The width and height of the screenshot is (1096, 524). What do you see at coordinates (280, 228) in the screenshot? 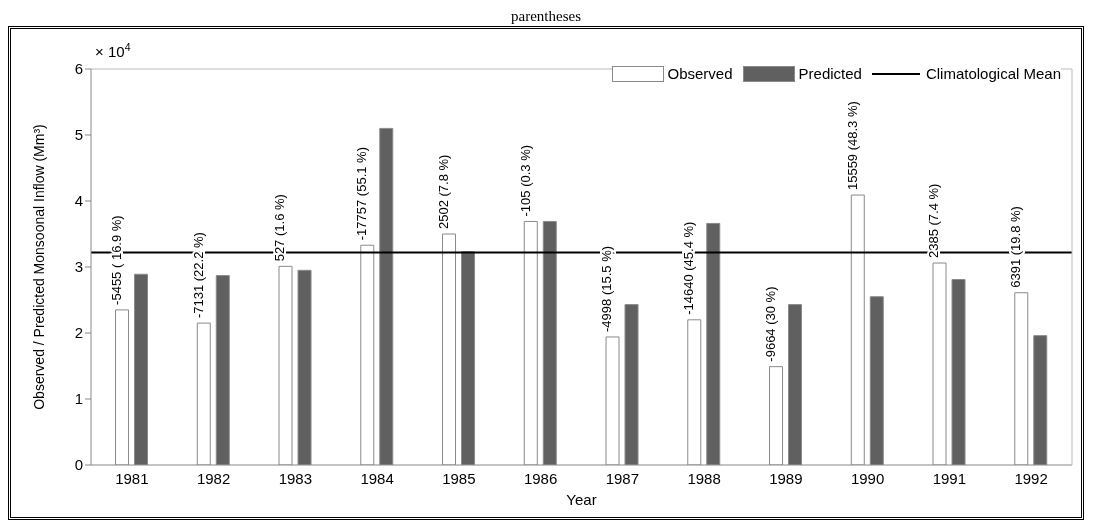
I see `annotation: 527 (1.6 %)` at bounding box center [280, 228].